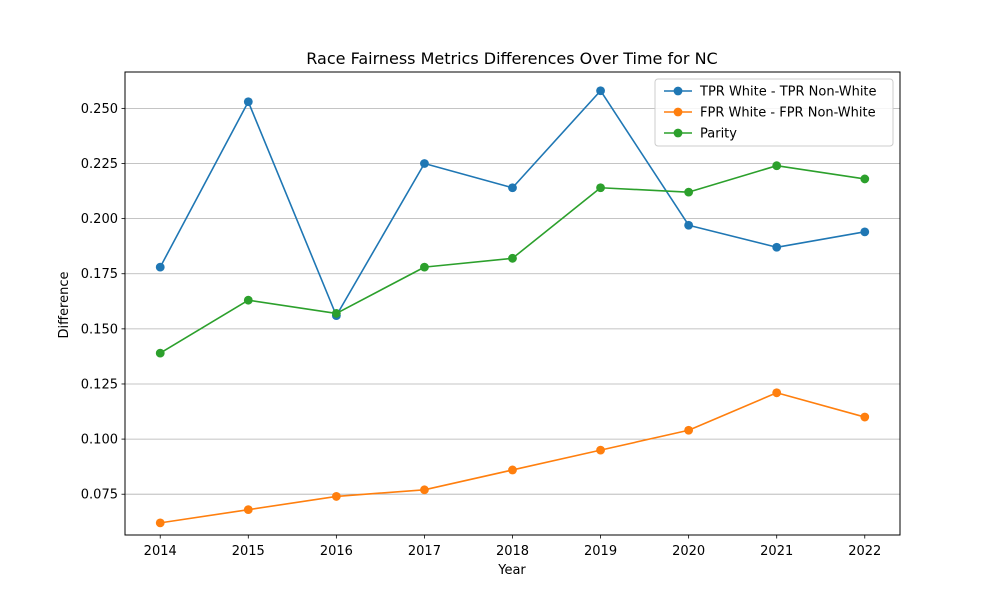  Describe the element at coordinates (788, 113) in the screenshot. I see `legend-label: FPR White - FPR Non-White` at that location.